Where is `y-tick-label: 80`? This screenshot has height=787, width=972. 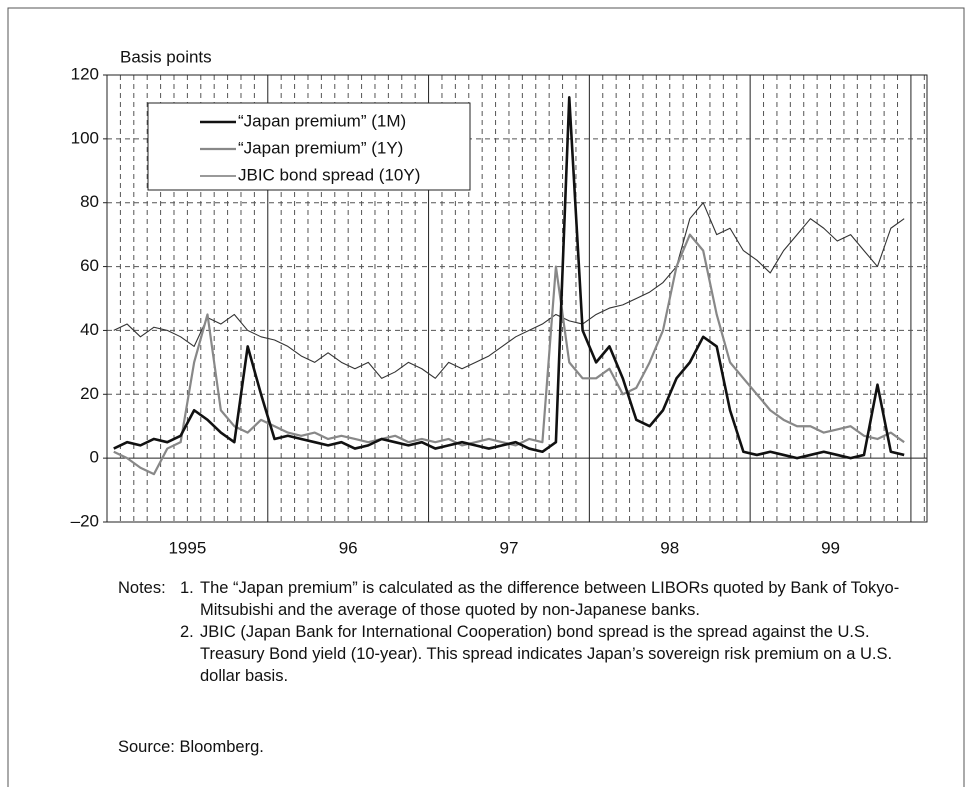 y-tick-label: 80 is located at coordinates (89, 201).